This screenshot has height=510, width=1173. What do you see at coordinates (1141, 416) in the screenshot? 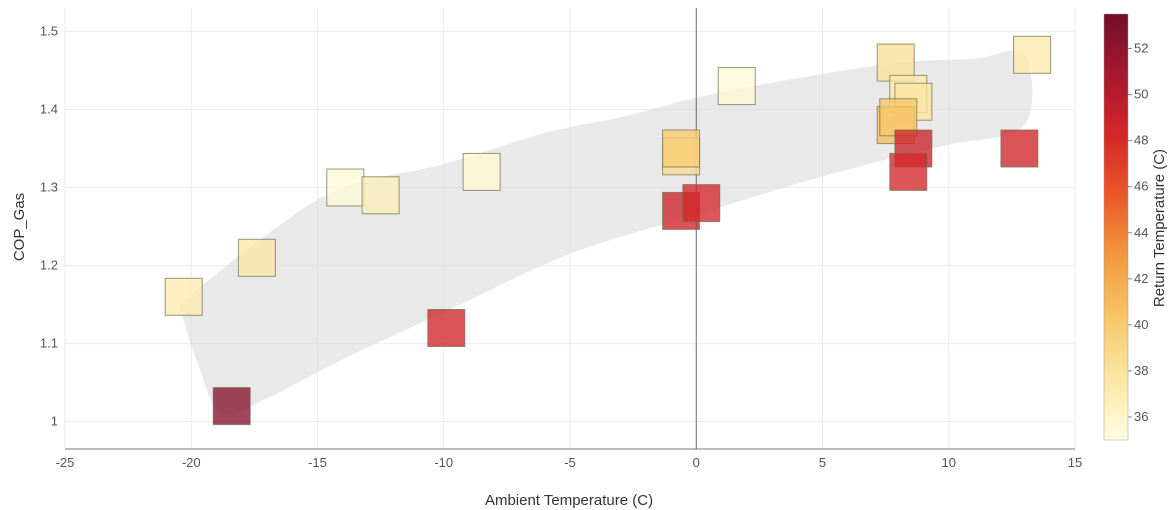
I see `colorbar-tick-label: 36` at bounding box center [1141, 416].